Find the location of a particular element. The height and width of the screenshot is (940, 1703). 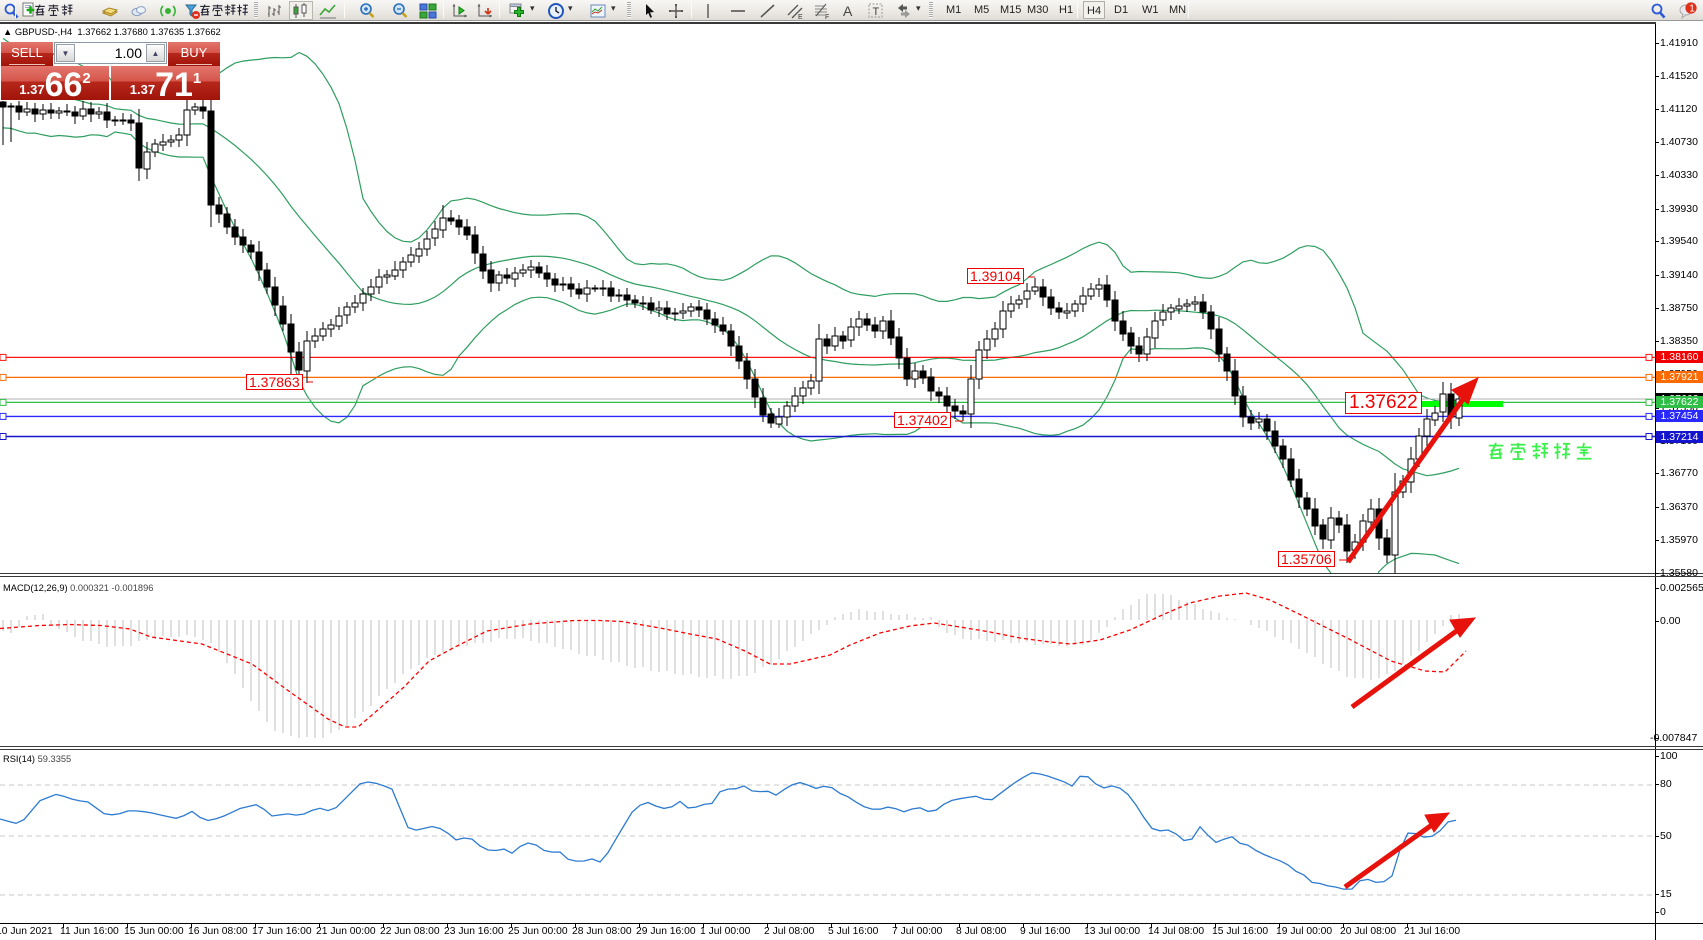

svg-text: F is located at coordinates (827, 17).